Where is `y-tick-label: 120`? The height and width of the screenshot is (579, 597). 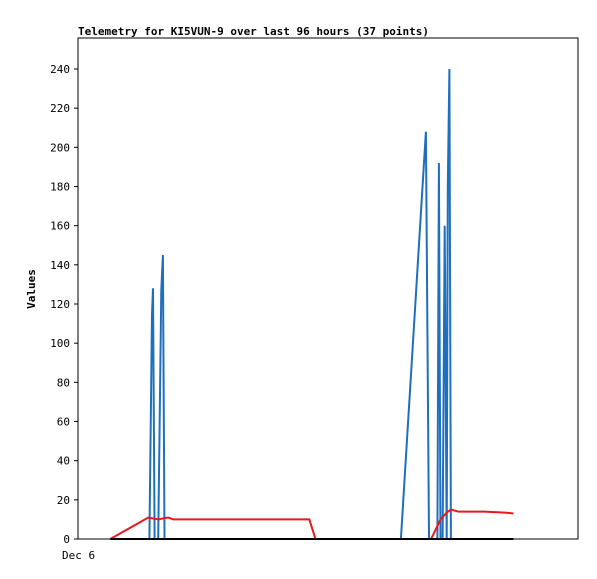 y-tick-label: 120 is located at coordinates (60, 304).